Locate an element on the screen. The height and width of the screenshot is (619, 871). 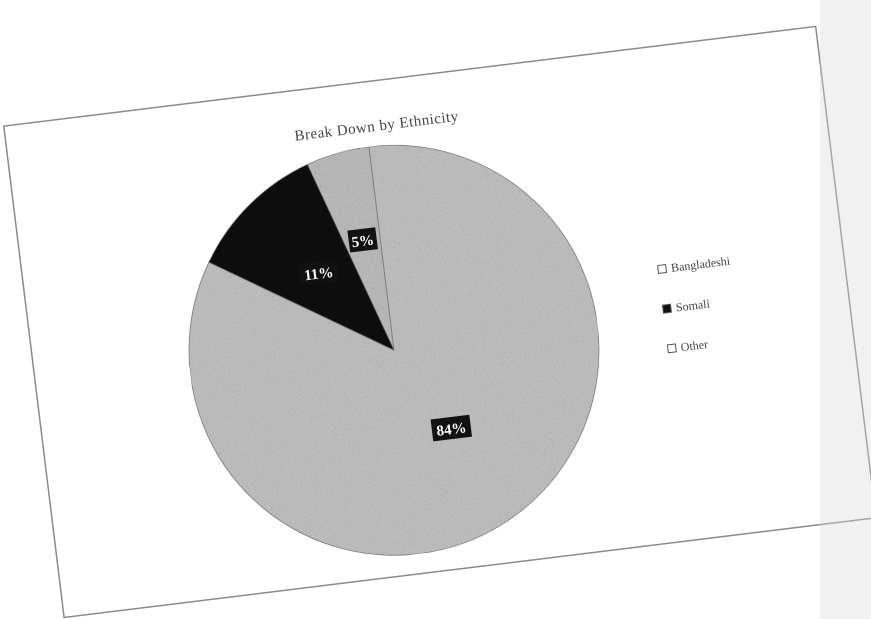
data-label-somali: 11% is located at coordinates (318, 272).